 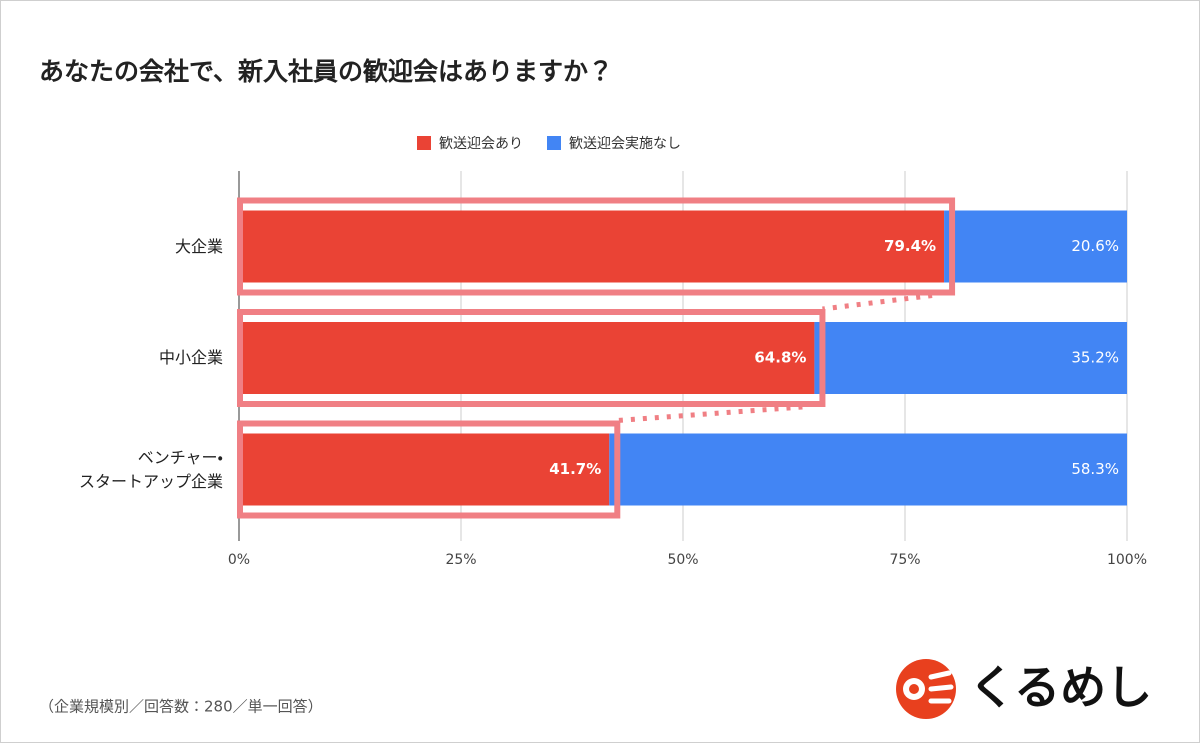 What do you see at coordinates (1095, 246) in the screenshot?
I see `value-label: 20.6%` at bounding box center [1095, 246].